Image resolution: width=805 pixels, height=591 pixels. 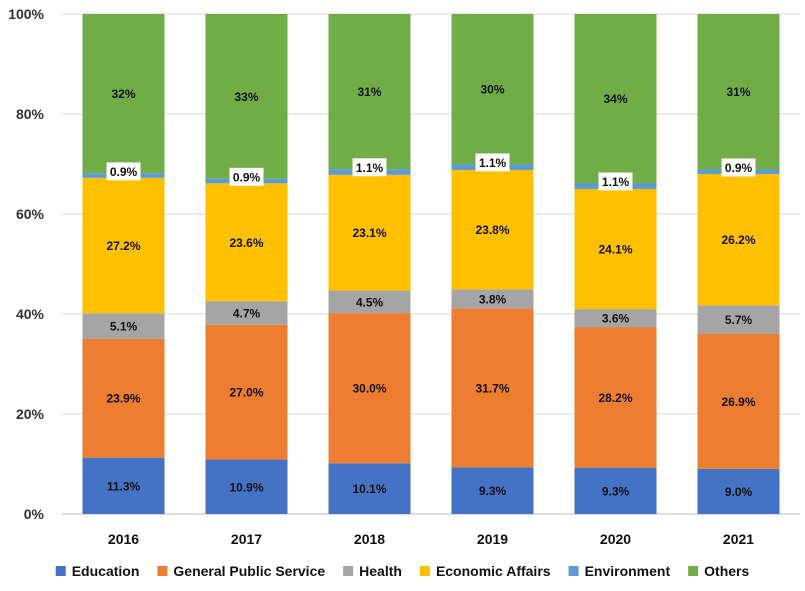 I want to click on x-tick-label: 2016, so click(x=123, y=539).